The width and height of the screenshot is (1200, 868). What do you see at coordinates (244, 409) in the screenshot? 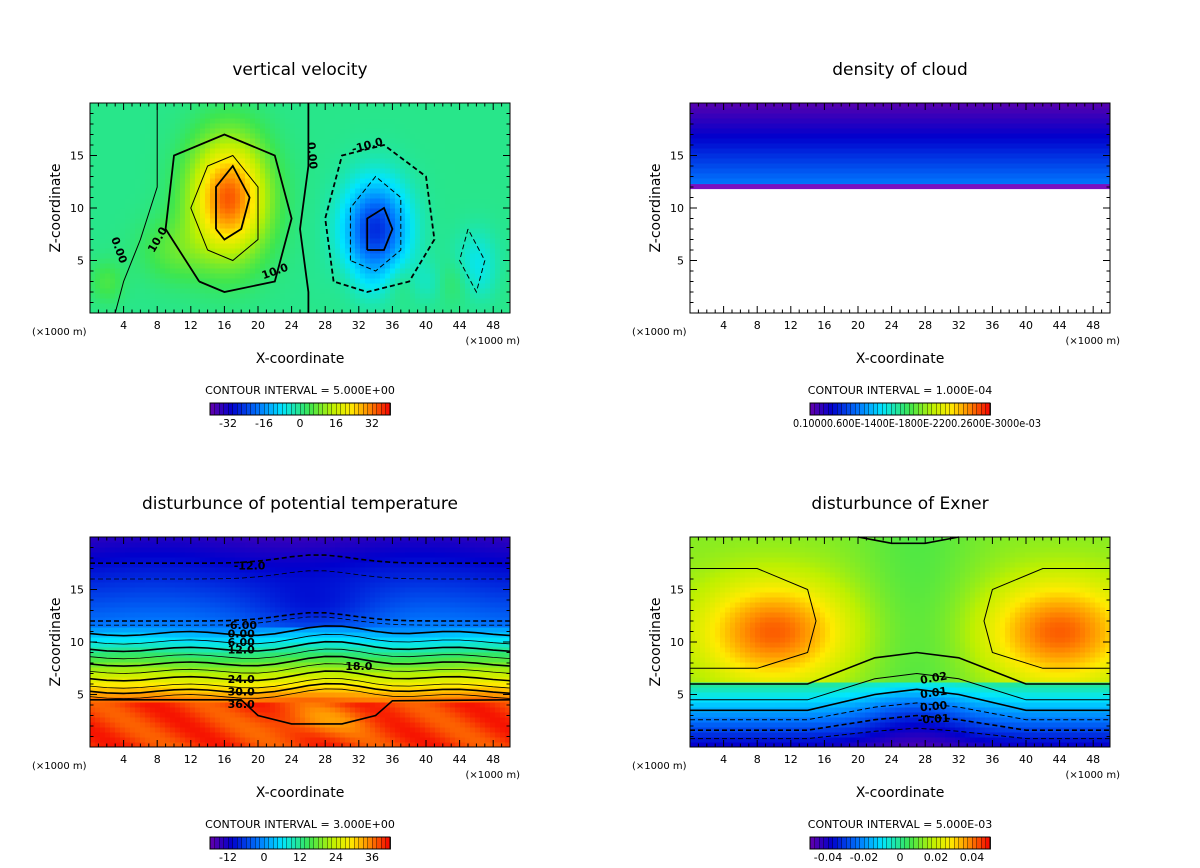
I see `colorbar-swatch` at bounding box center [244, 409].